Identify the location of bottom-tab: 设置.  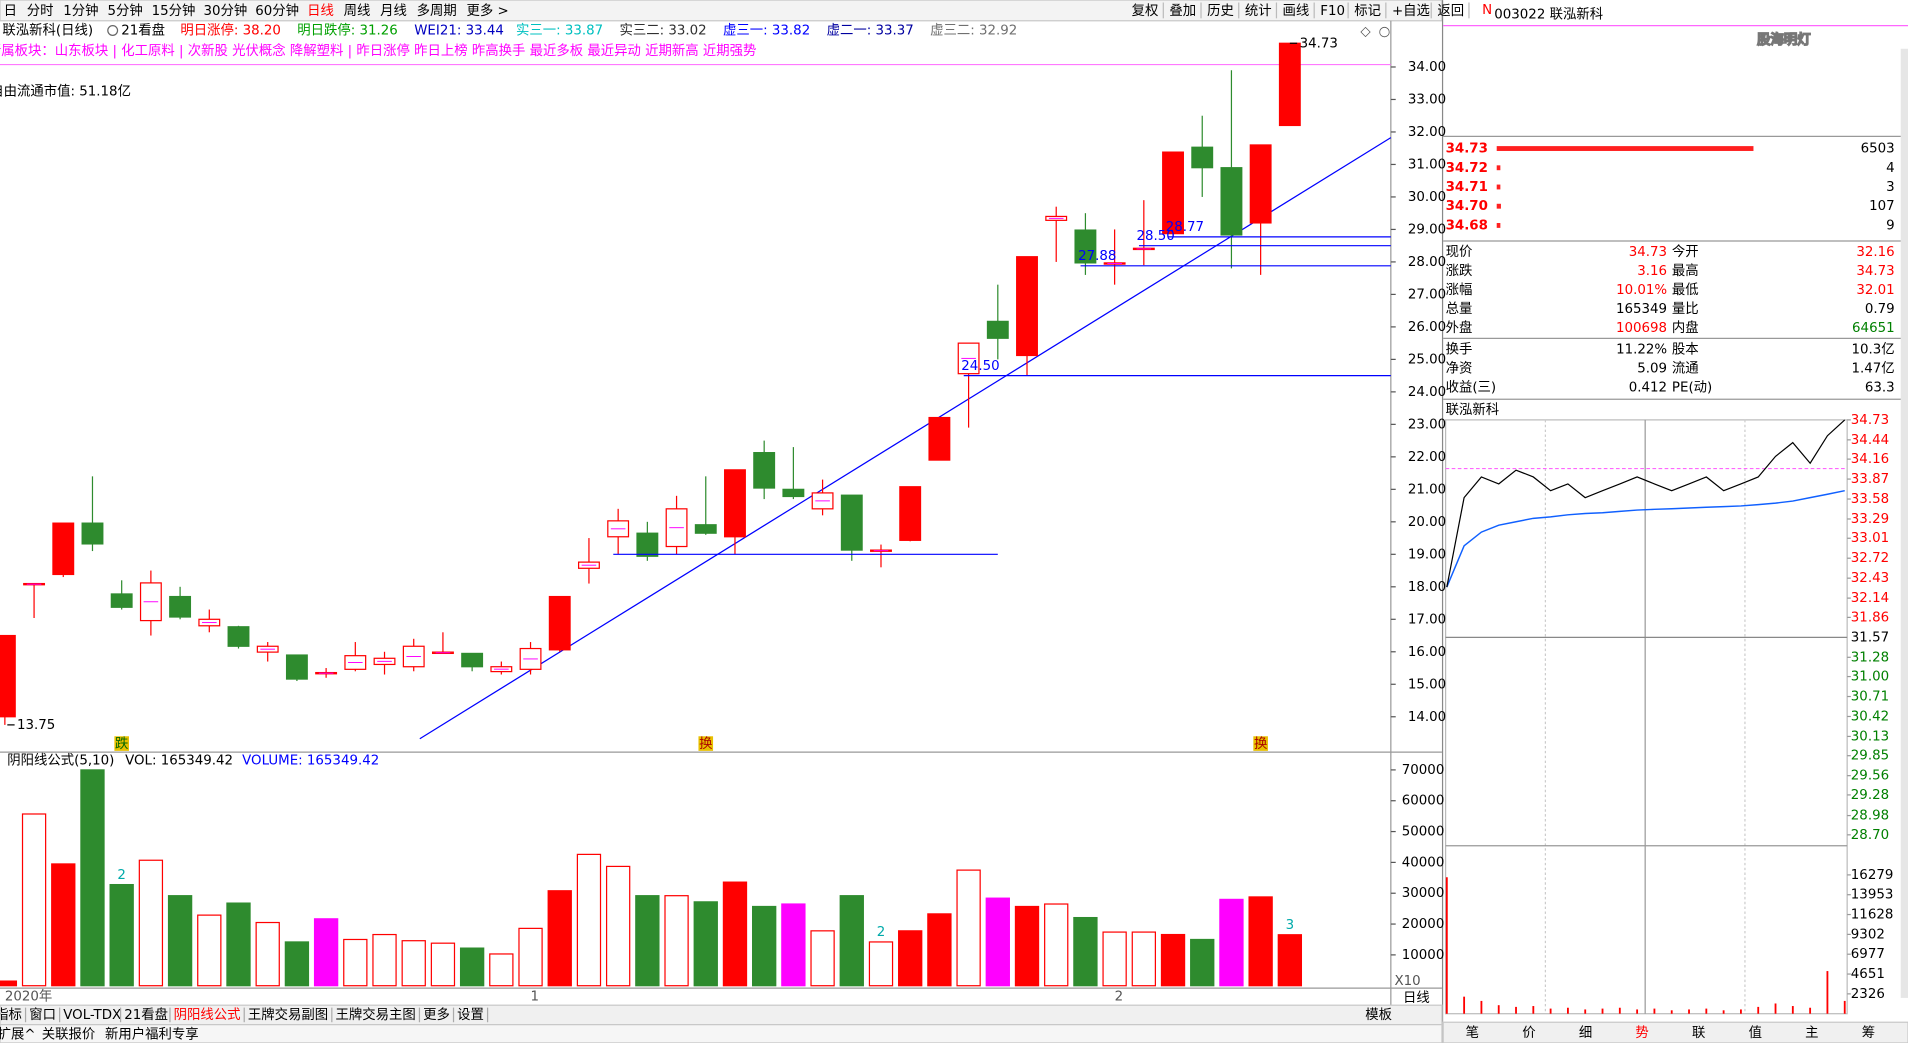
(470, 1015).